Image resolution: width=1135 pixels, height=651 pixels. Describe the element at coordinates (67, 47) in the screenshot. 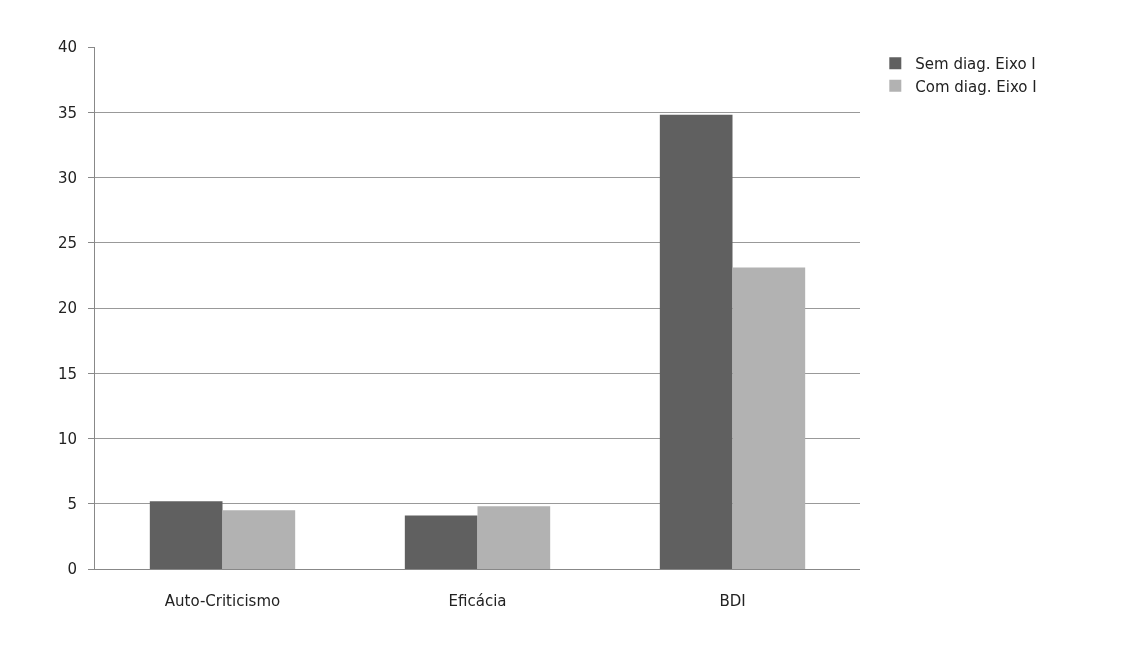

I see `y-tick-label: 40` at that location.